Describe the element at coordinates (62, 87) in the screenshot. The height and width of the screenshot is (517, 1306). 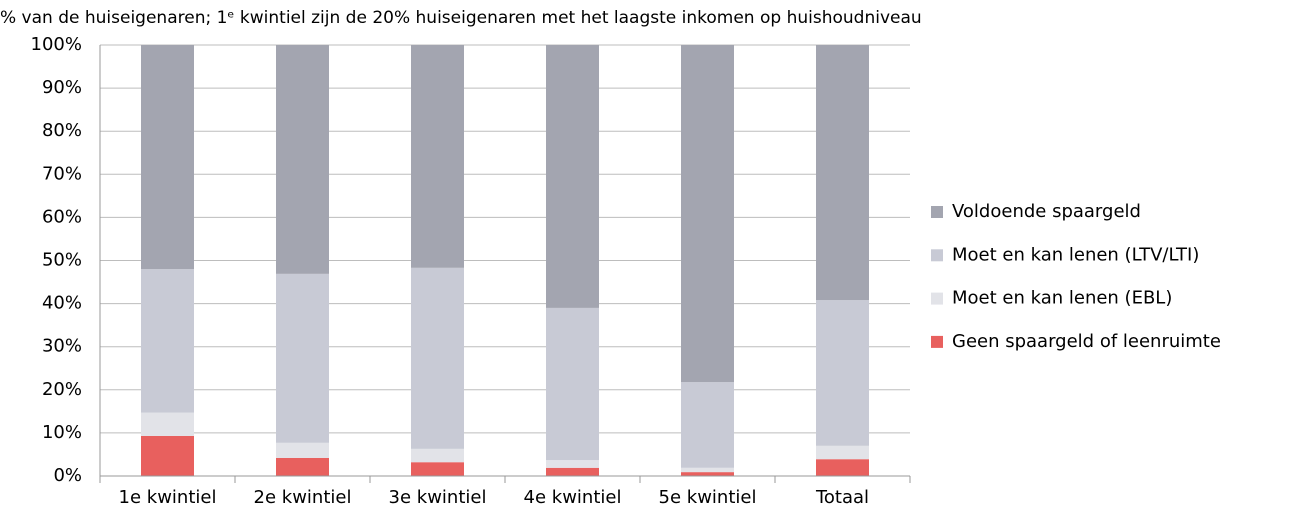
I see `y-tick-label: 90%` at that location.